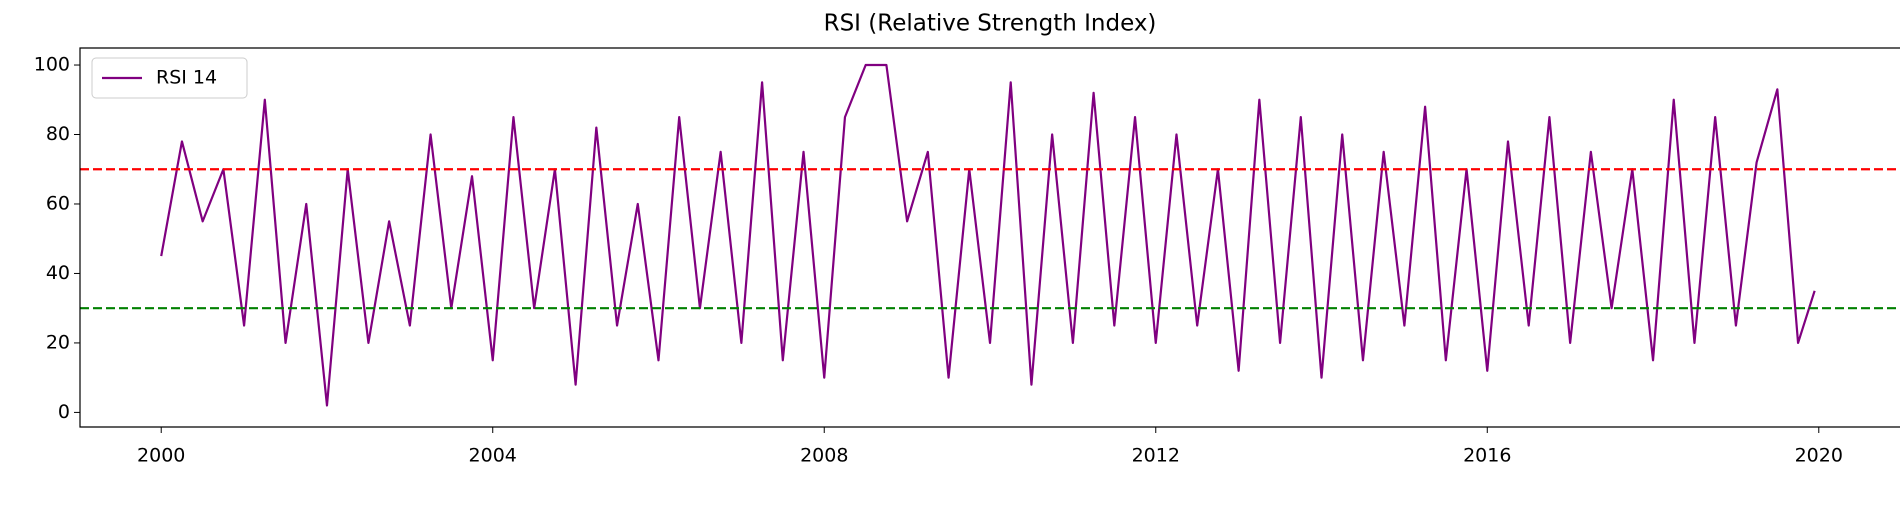 The width and height of the screenshot is (1900, 519). What do you see at coordinates (58, 273) in the screenshot?
I see `y-tick-label: 40` at bounding box center [58, 273].